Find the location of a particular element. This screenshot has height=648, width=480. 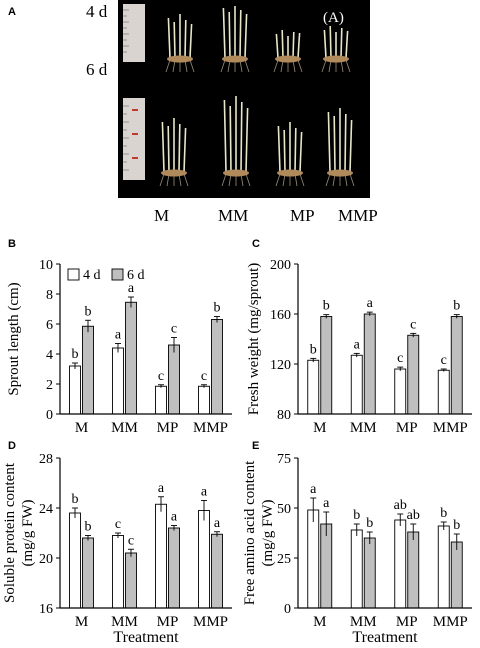

y-tick-label: 8 is located at coordinates (49, 295).